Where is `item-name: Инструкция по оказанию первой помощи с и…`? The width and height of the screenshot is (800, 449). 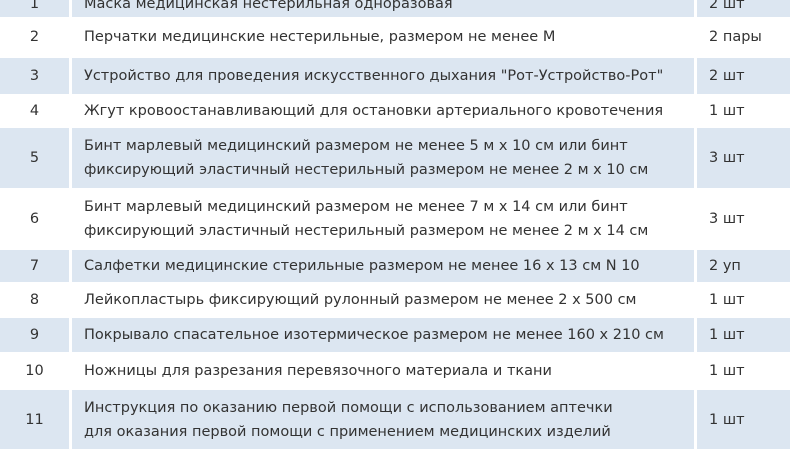
item-name: Инструкция по оказанию первой помощи с и… is located at coordinates (348, 408).